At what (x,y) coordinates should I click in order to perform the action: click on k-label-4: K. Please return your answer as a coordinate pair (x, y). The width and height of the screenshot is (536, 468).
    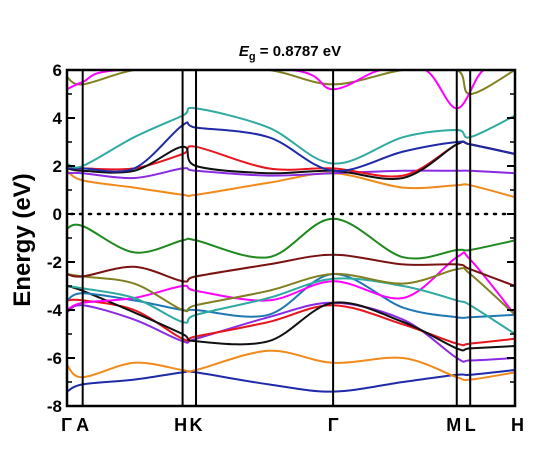
    Looking at the image, I should click on (196, 425).